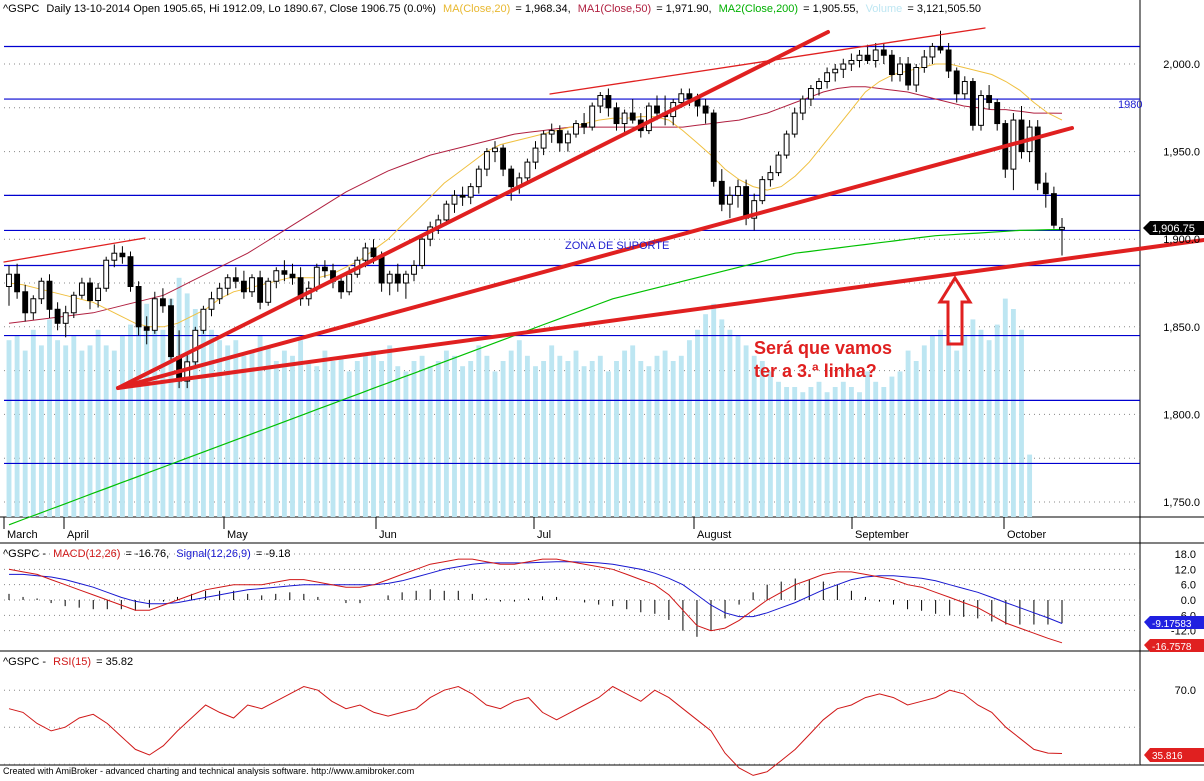 This screenshot has height=781, width=1204. Describe the element at coordinates (600, 596) in the screenshot. I see `macd-panel: 18.012.06.00.0-6.0-12.0` at that location.